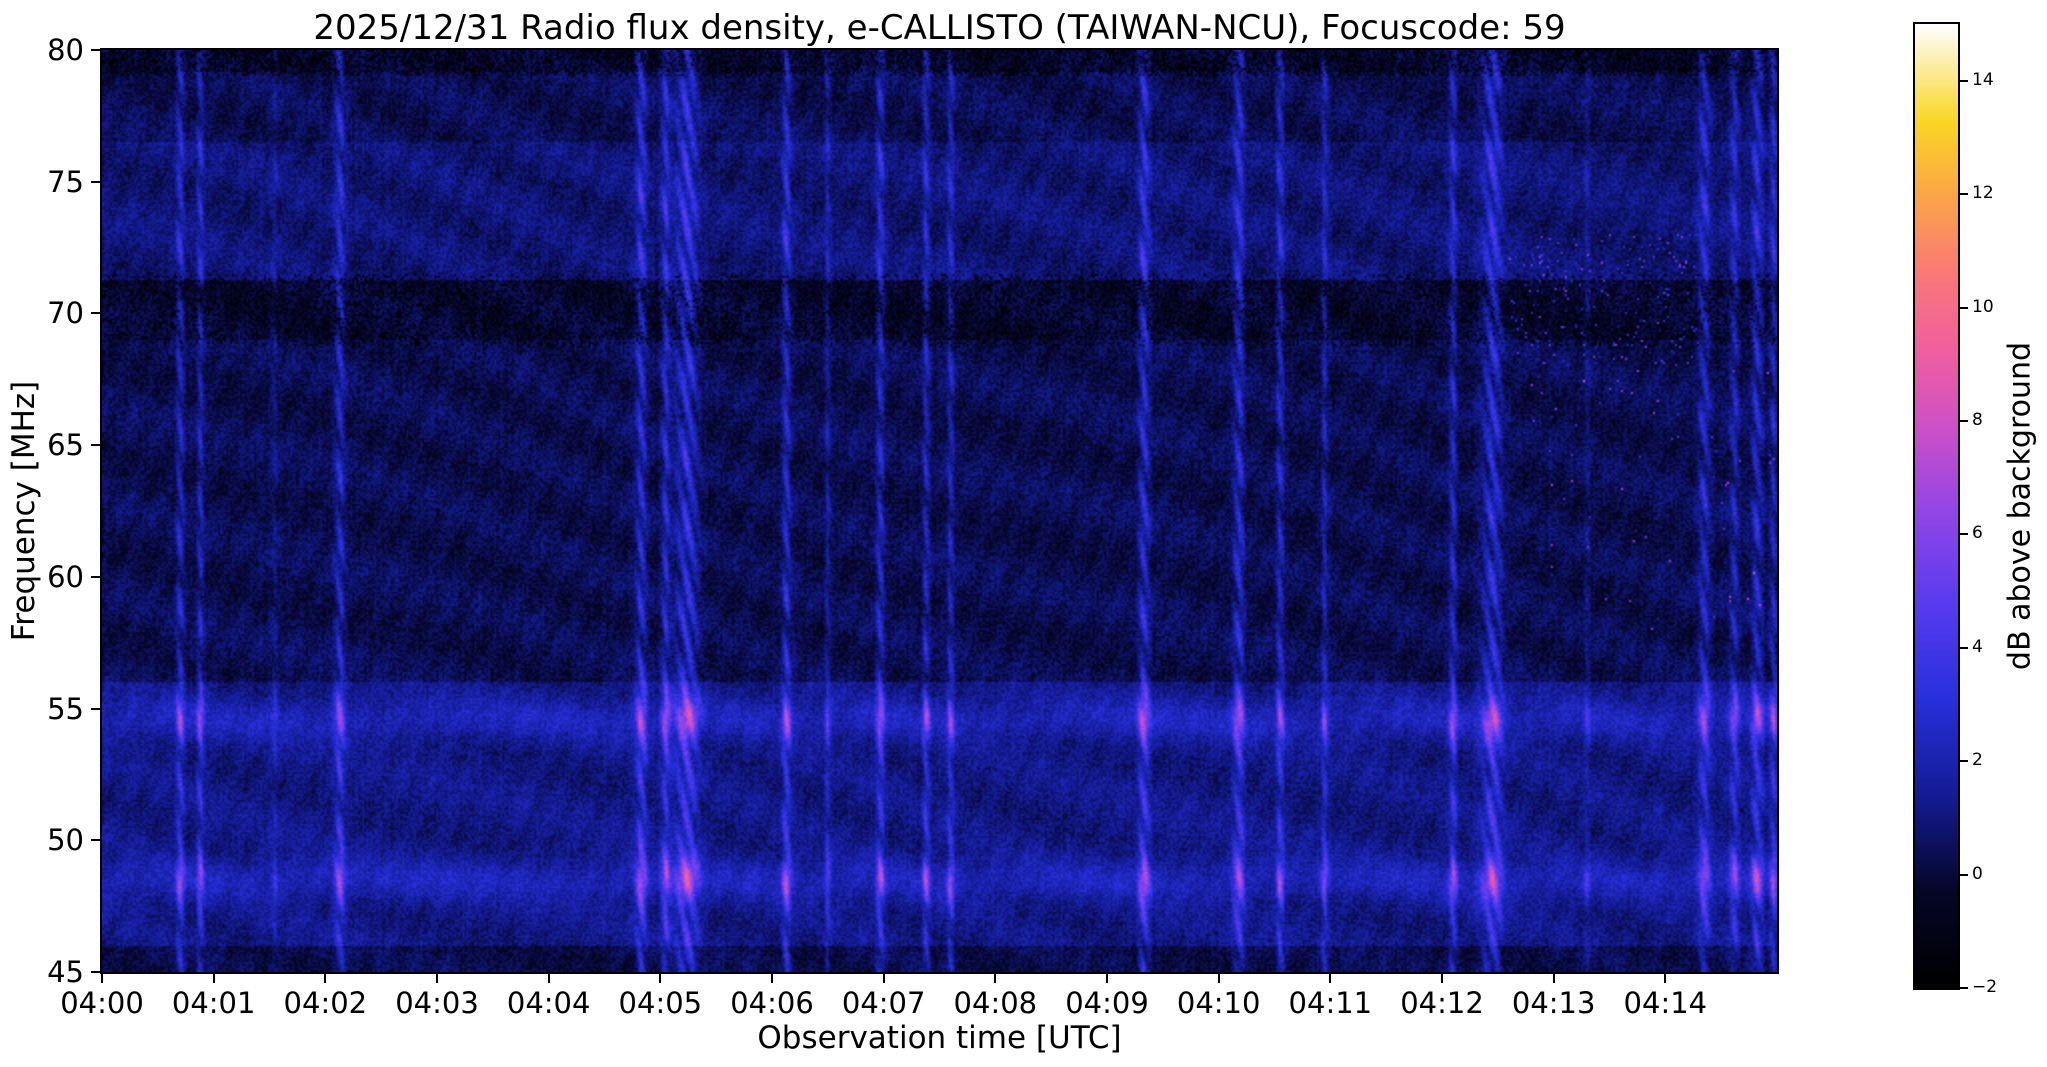 This screenshot has width=2047, height=1067. What do you see at coordinates (65, 972) in the screenshot?
I see `y-tick-label: 45` at bounding box center [65, 972].